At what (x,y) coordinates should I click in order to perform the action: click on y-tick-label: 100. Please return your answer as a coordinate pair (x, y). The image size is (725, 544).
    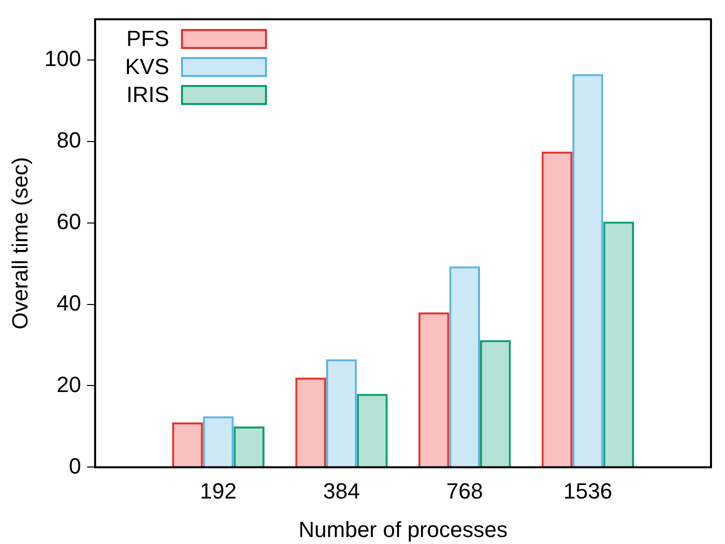
    Looking at the image, I should click on (63, 58).